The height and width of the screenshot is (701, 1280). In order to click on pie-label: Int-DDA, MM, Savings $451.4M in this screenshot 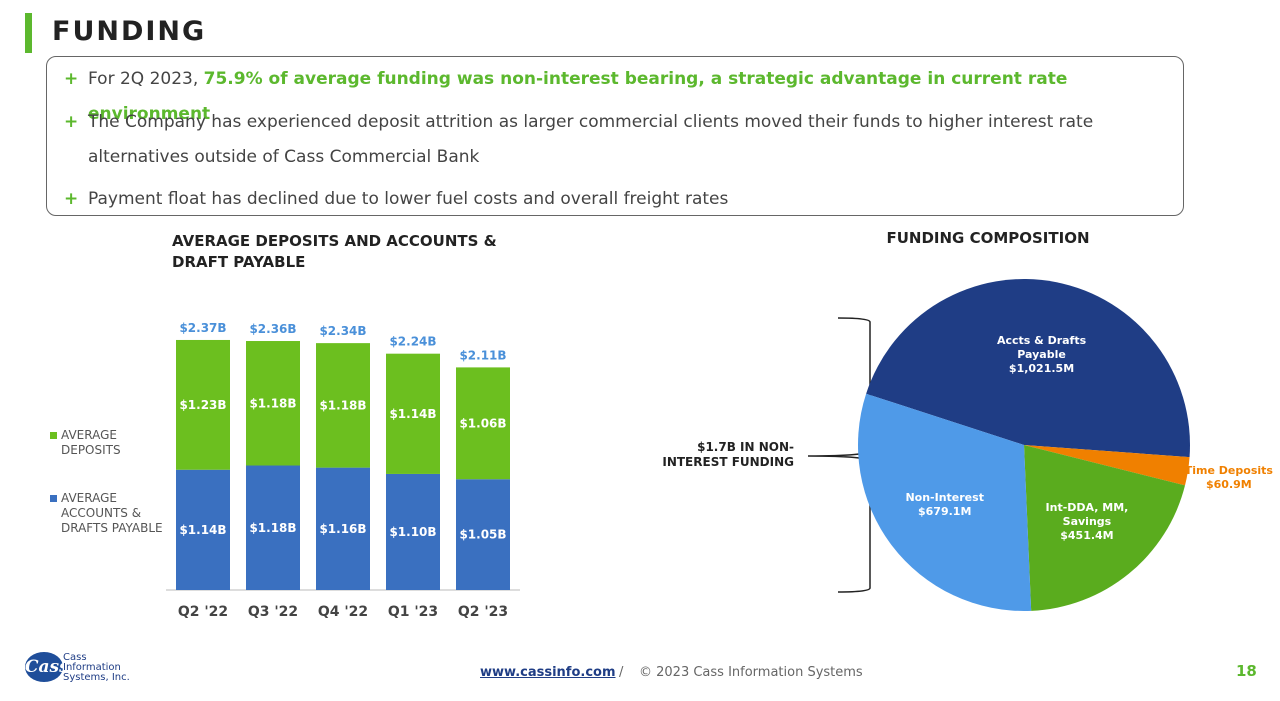, I will do `click(1087, 522)`.